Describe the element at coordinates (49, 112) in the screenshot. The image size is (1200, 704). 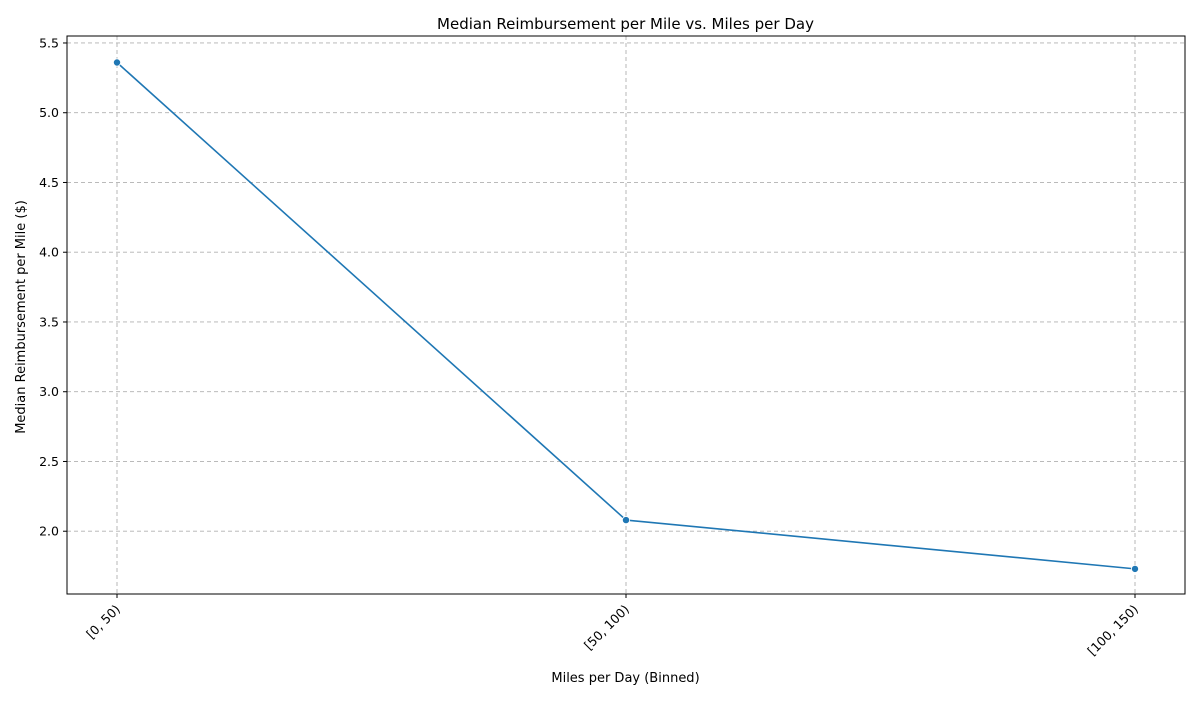
I see `y-tick-label: 5.0` at that location.